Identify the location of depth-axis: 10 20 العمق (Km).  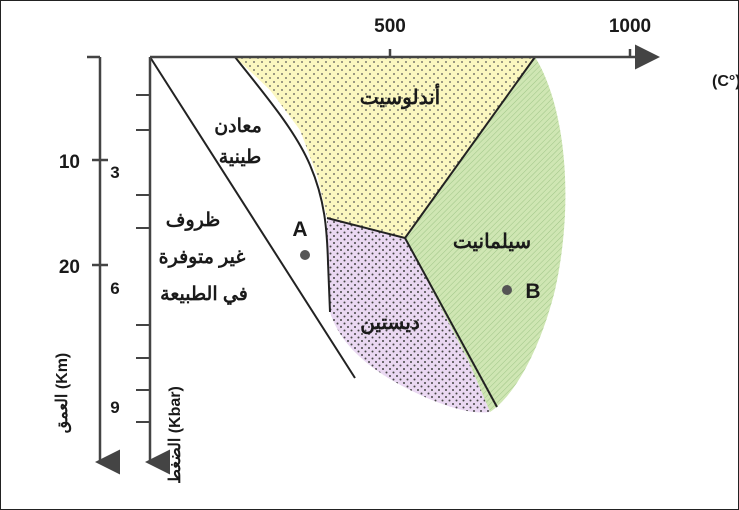
(87, 265).